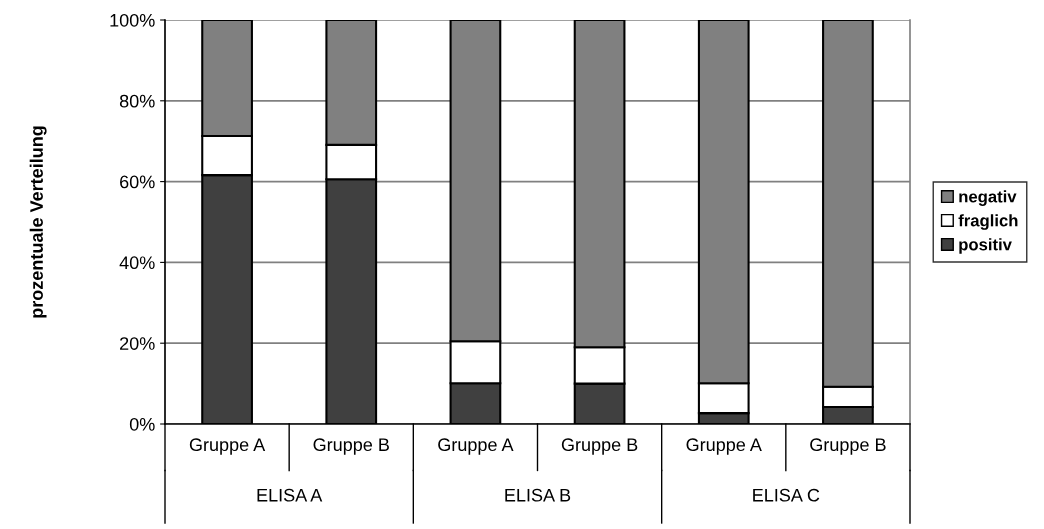  What do you see at coordinates (988, 198) in the screenshot?
I see `legend-label: negativ` at bounding box center [988, 198].